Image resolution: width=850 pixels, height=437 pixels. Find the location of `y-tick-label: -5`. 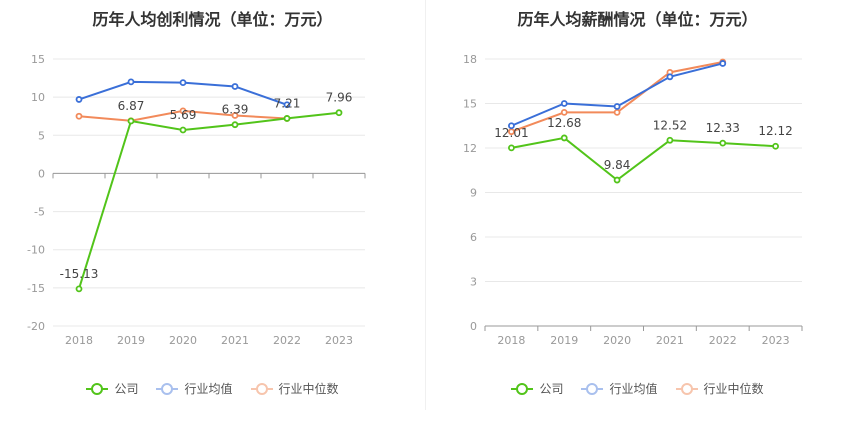

y-tick-label: -5 is located at coordinates (39, 212).